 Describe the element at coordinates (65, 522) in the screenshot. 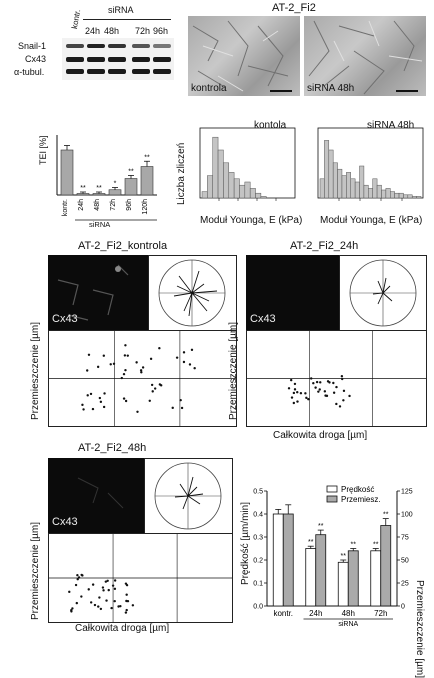

I see `panel3-cx43-label: Cx43` at that location.